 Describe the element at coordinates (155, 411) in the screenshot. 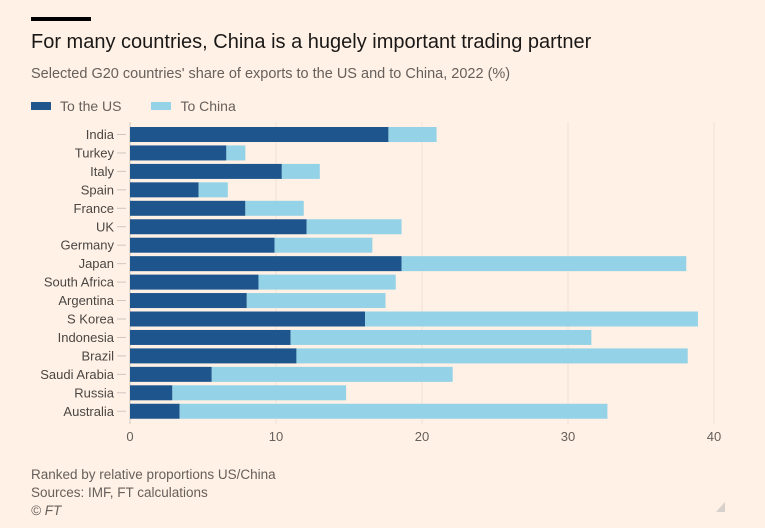

I see `bar-us-australia` at that location.